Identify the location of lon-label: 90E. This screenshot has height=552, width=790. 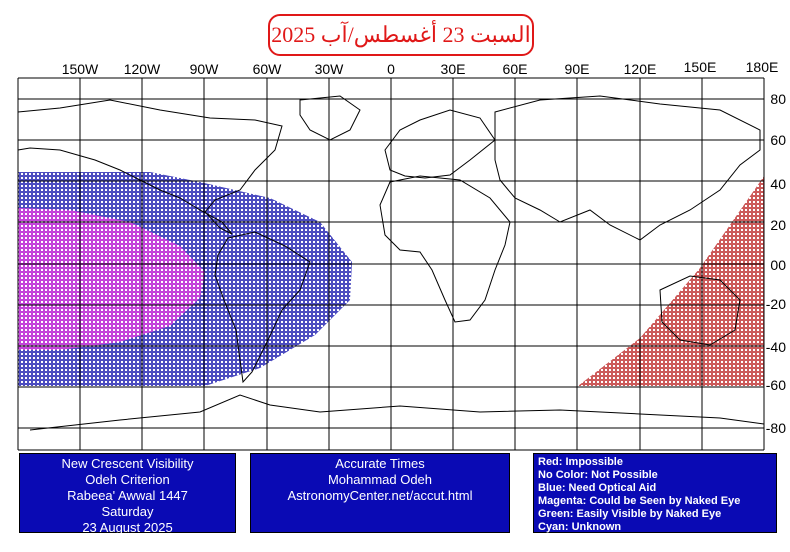
(577, 69).